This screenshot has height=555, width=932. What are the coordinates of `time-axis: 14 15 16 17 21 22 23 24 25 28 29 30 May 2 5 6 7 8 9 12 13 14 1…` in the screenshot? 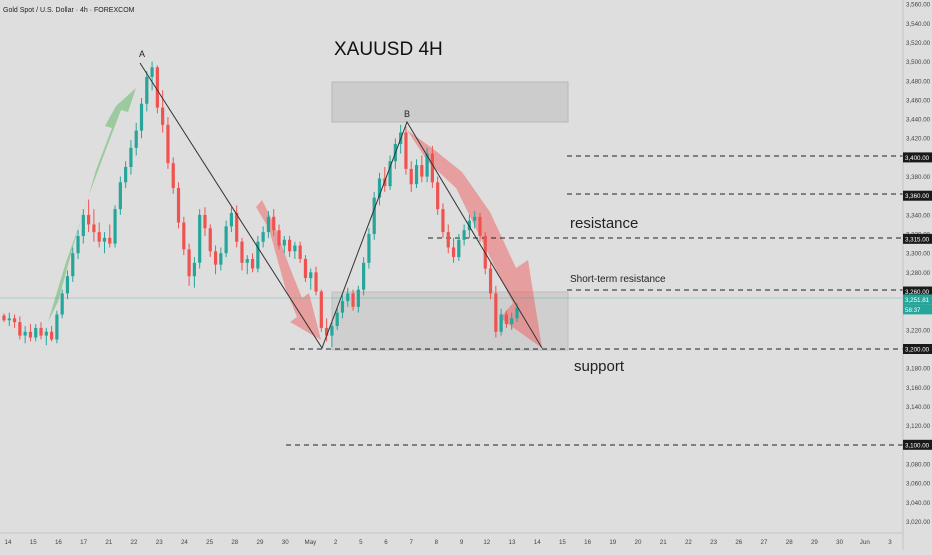 It's located at (449, 542).